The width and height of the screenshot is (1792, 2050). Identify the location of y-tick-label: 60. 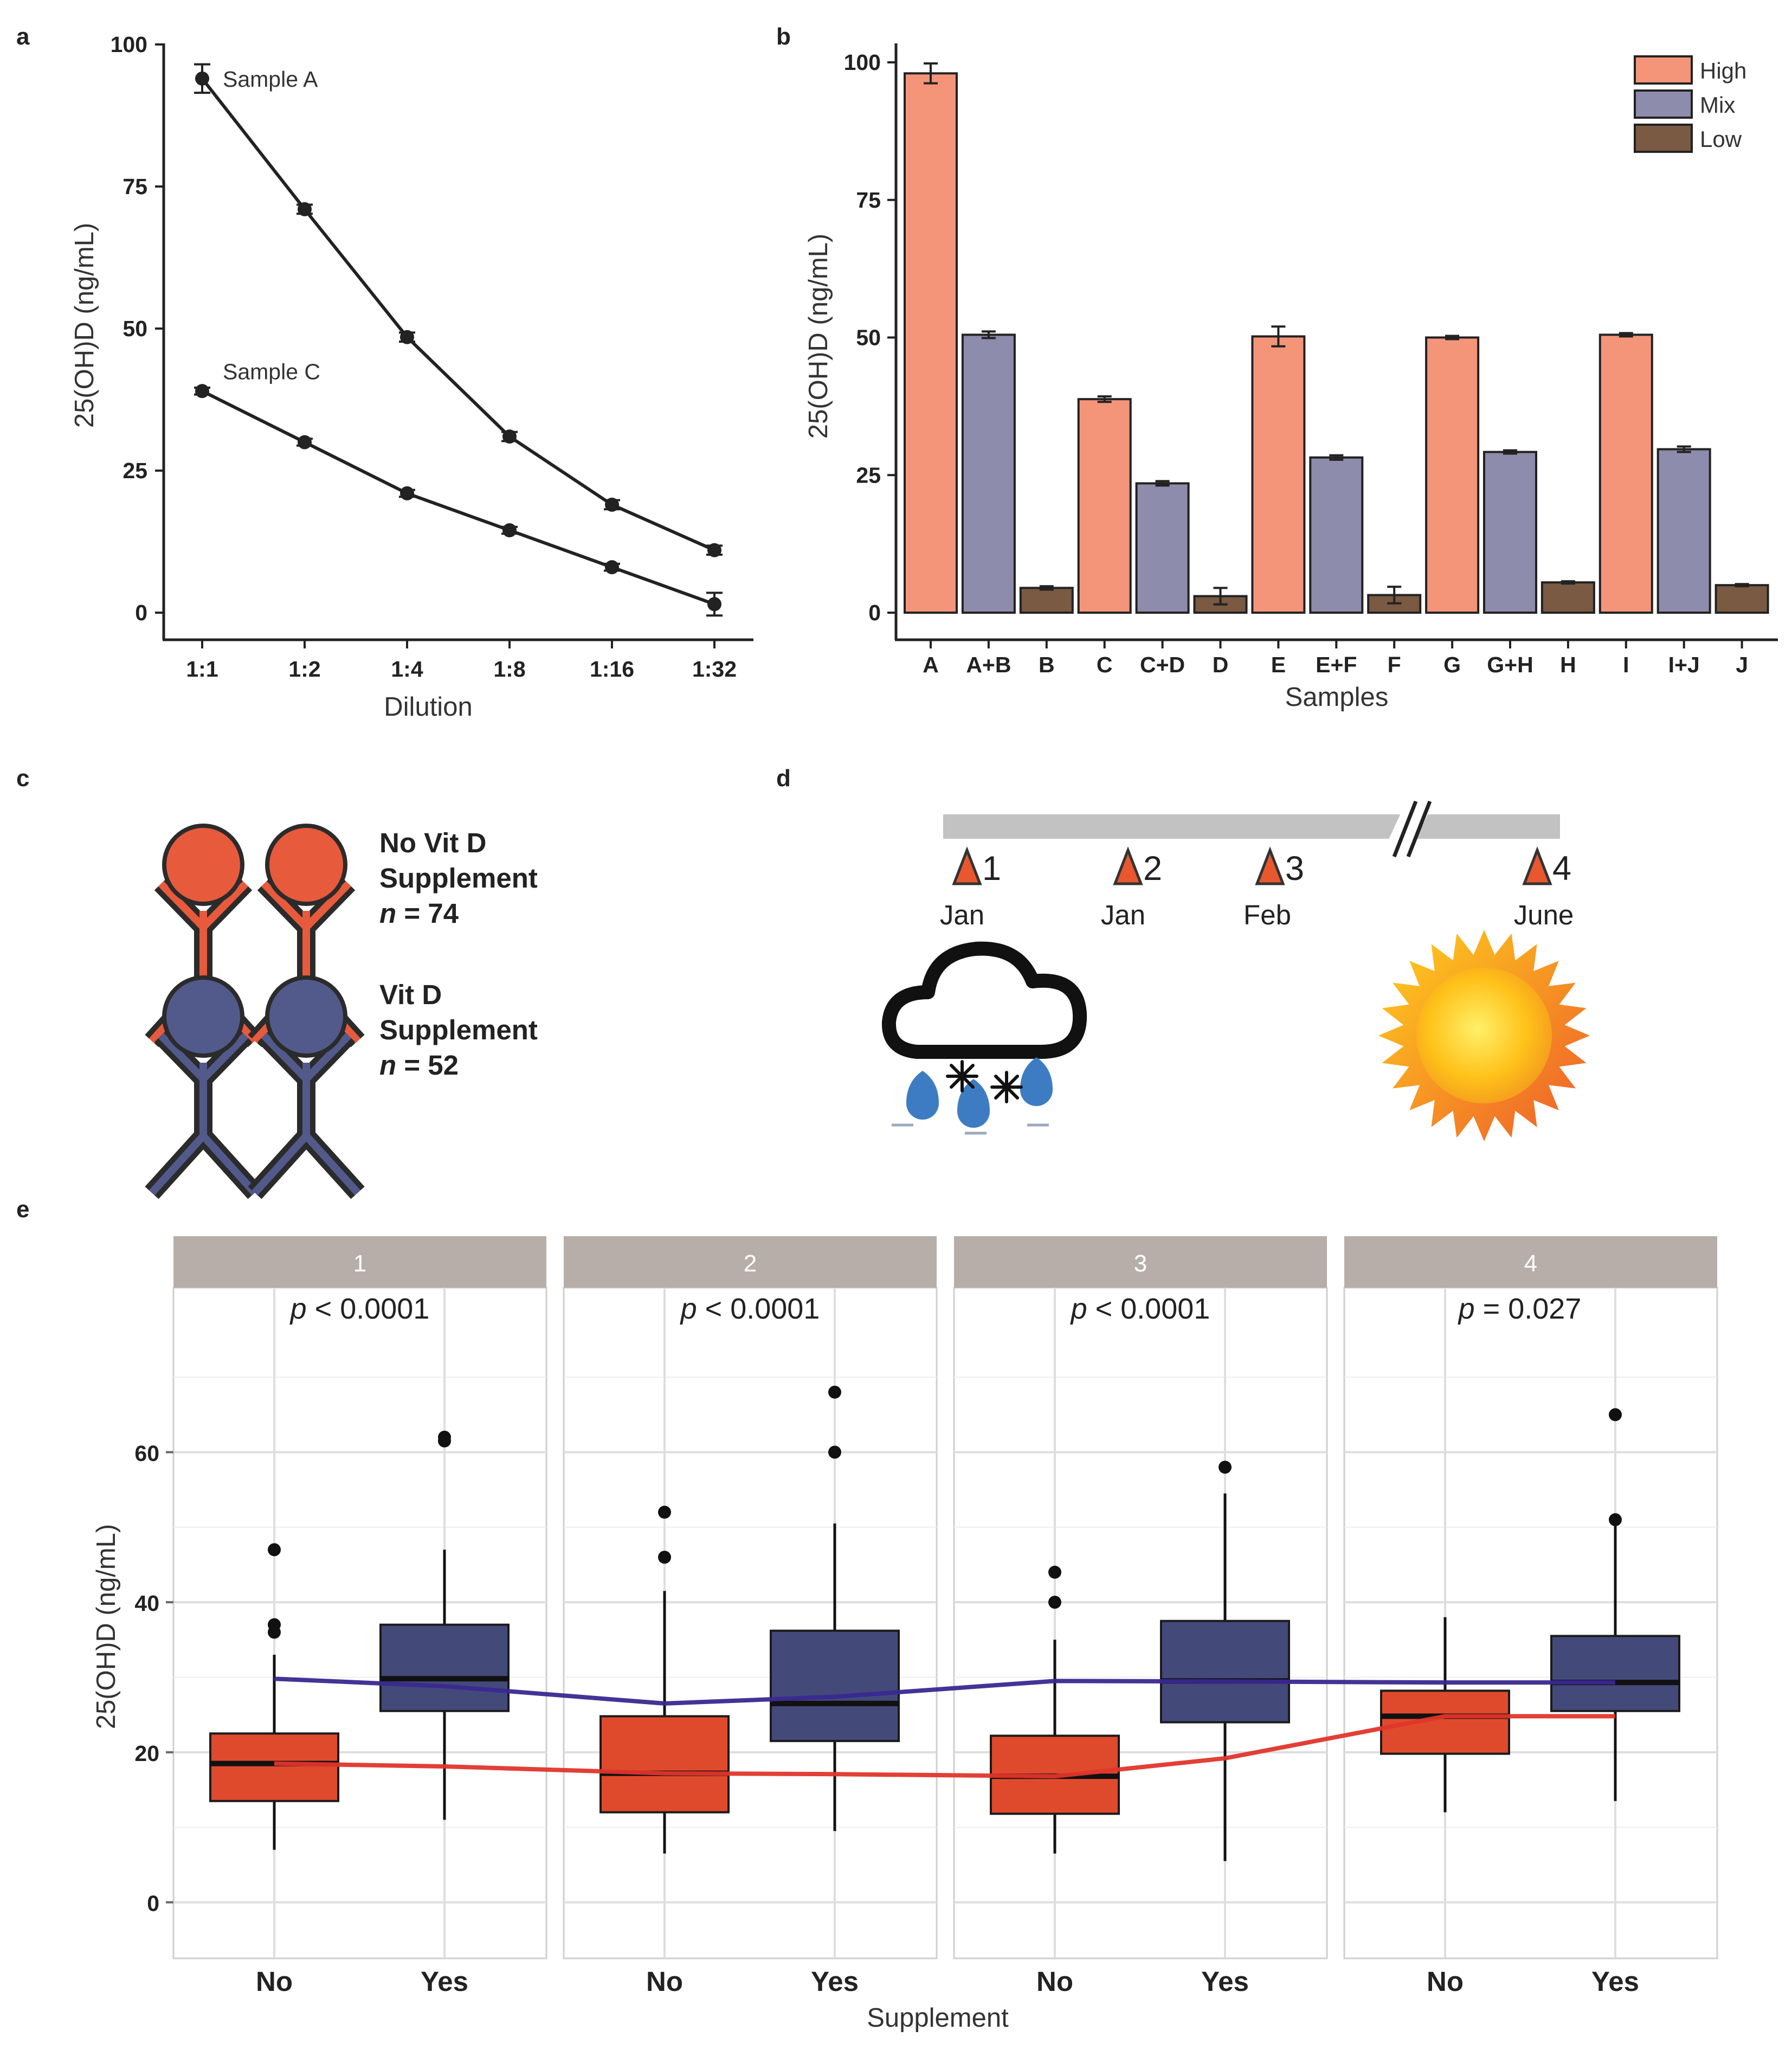
(146, 1453).